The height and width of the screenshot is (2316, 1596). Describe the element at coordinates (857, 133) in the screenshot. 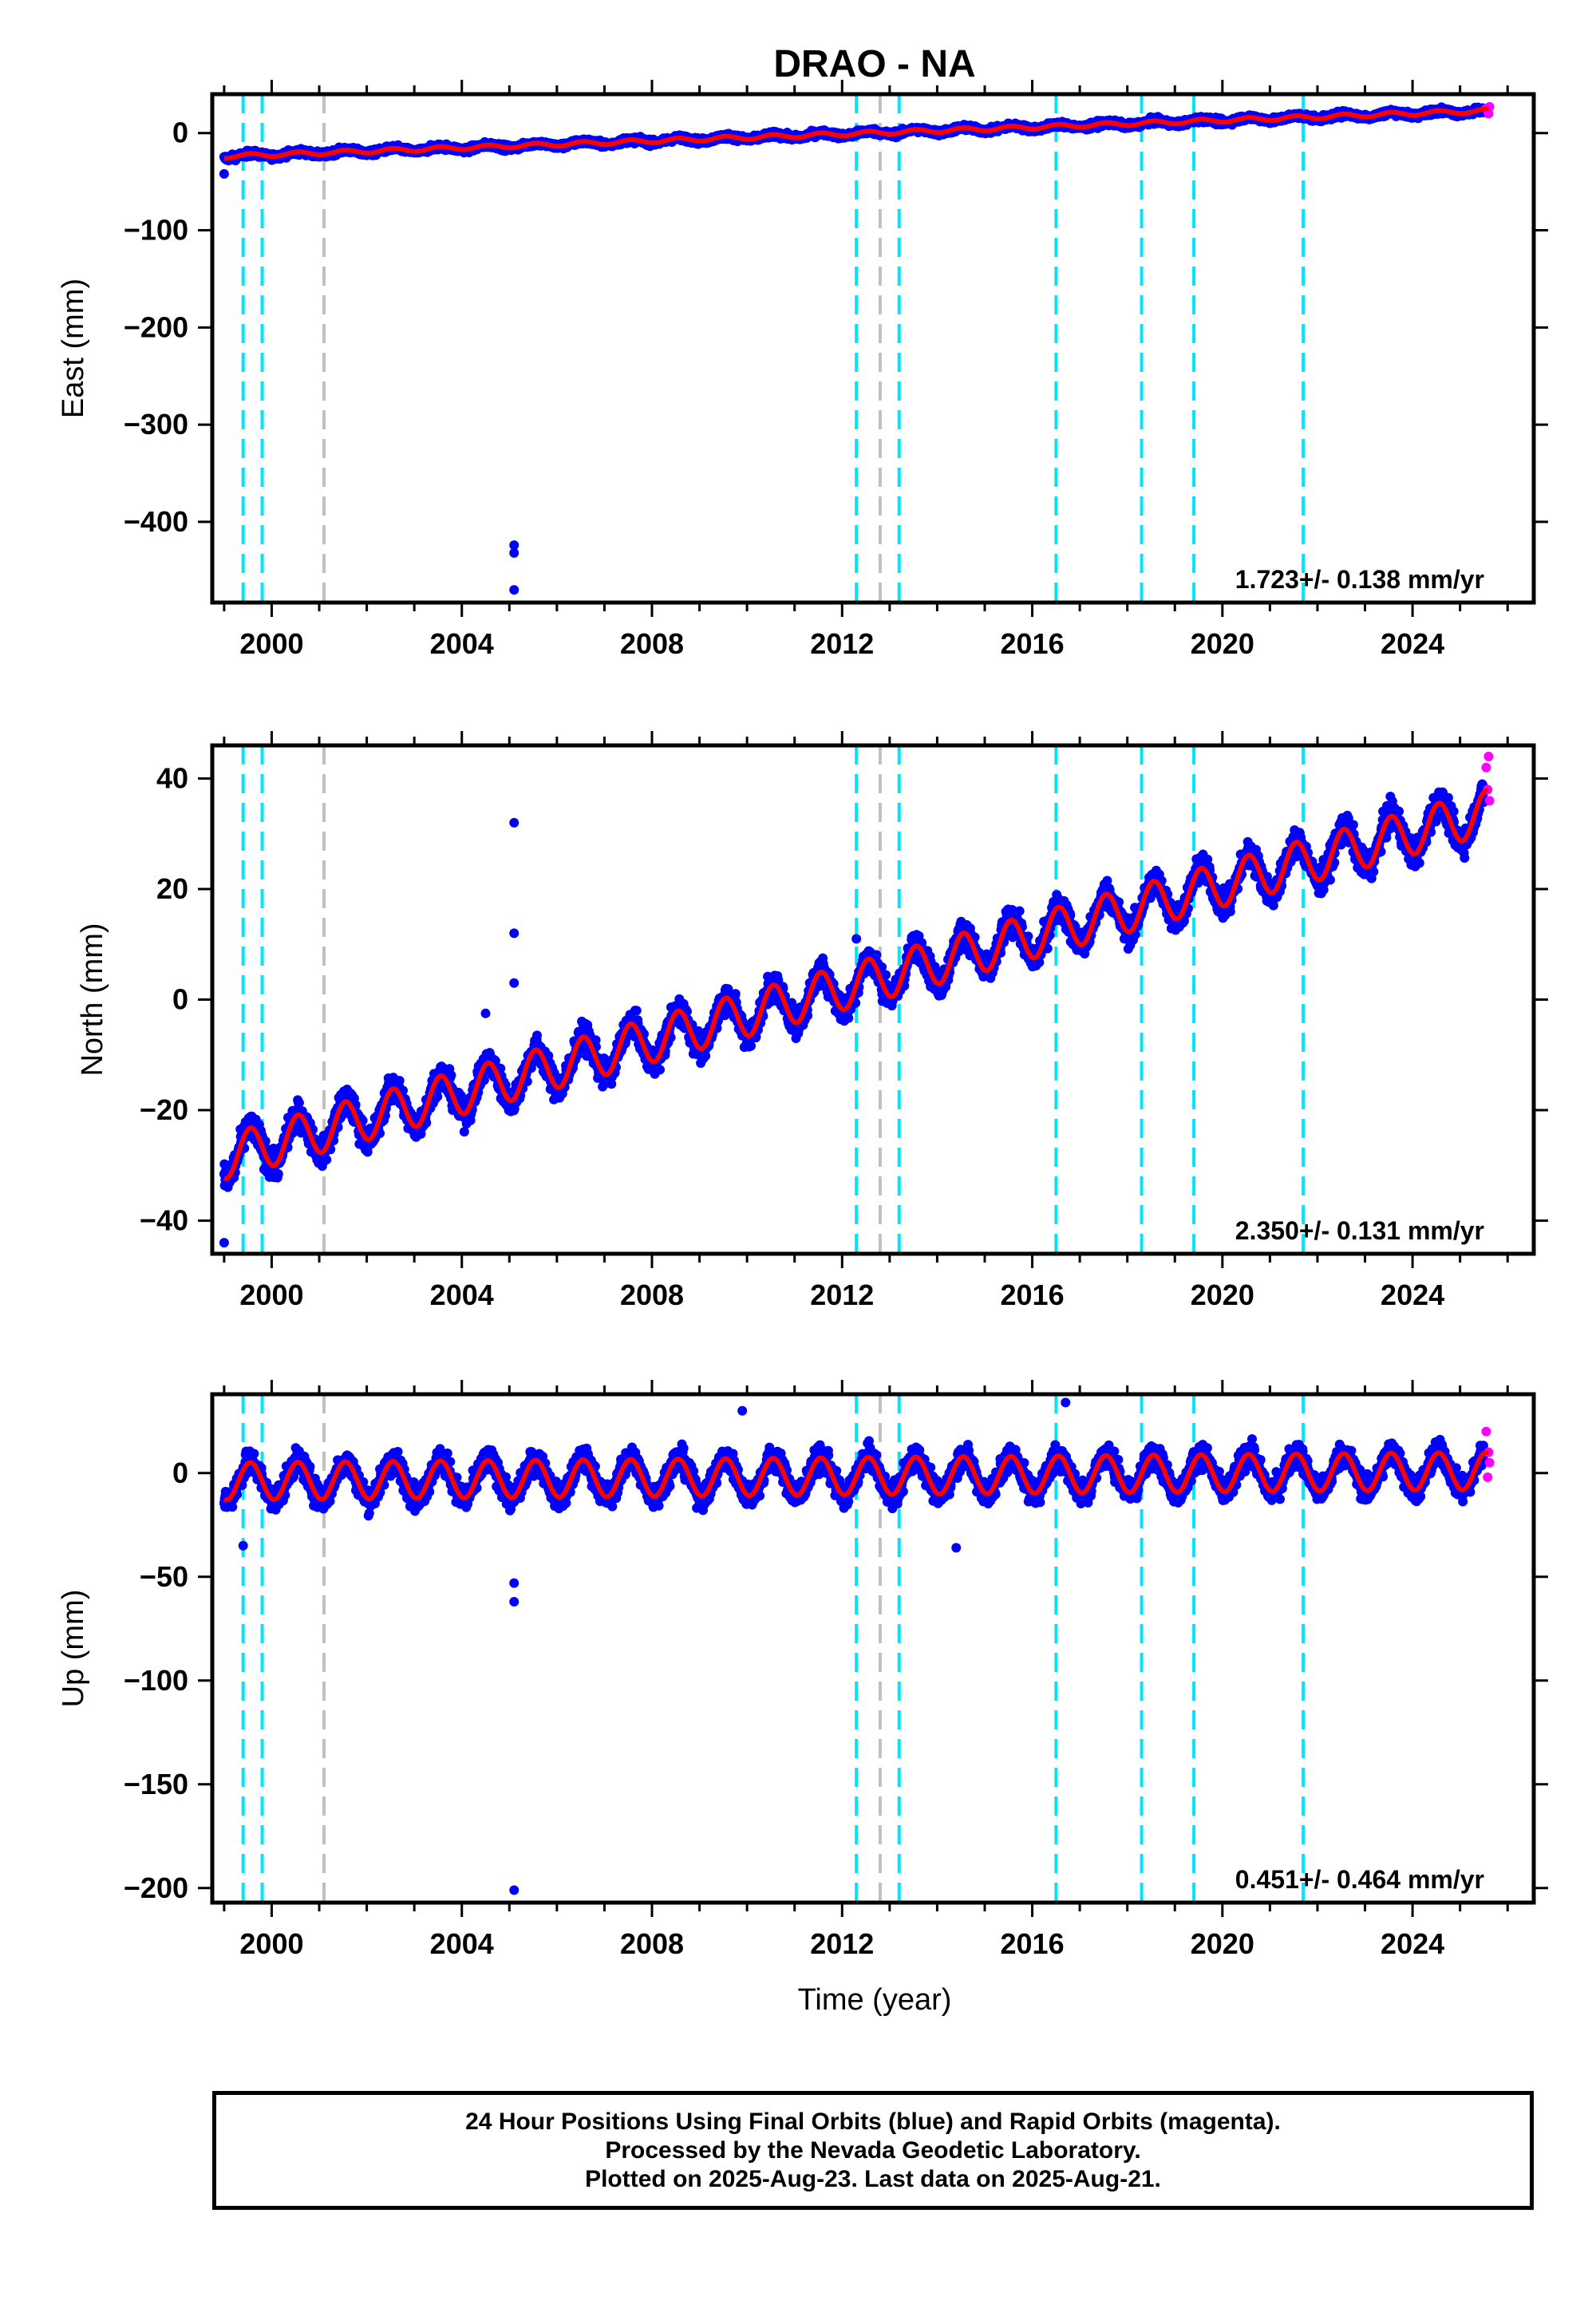

I see `model-fit-line` at that location.